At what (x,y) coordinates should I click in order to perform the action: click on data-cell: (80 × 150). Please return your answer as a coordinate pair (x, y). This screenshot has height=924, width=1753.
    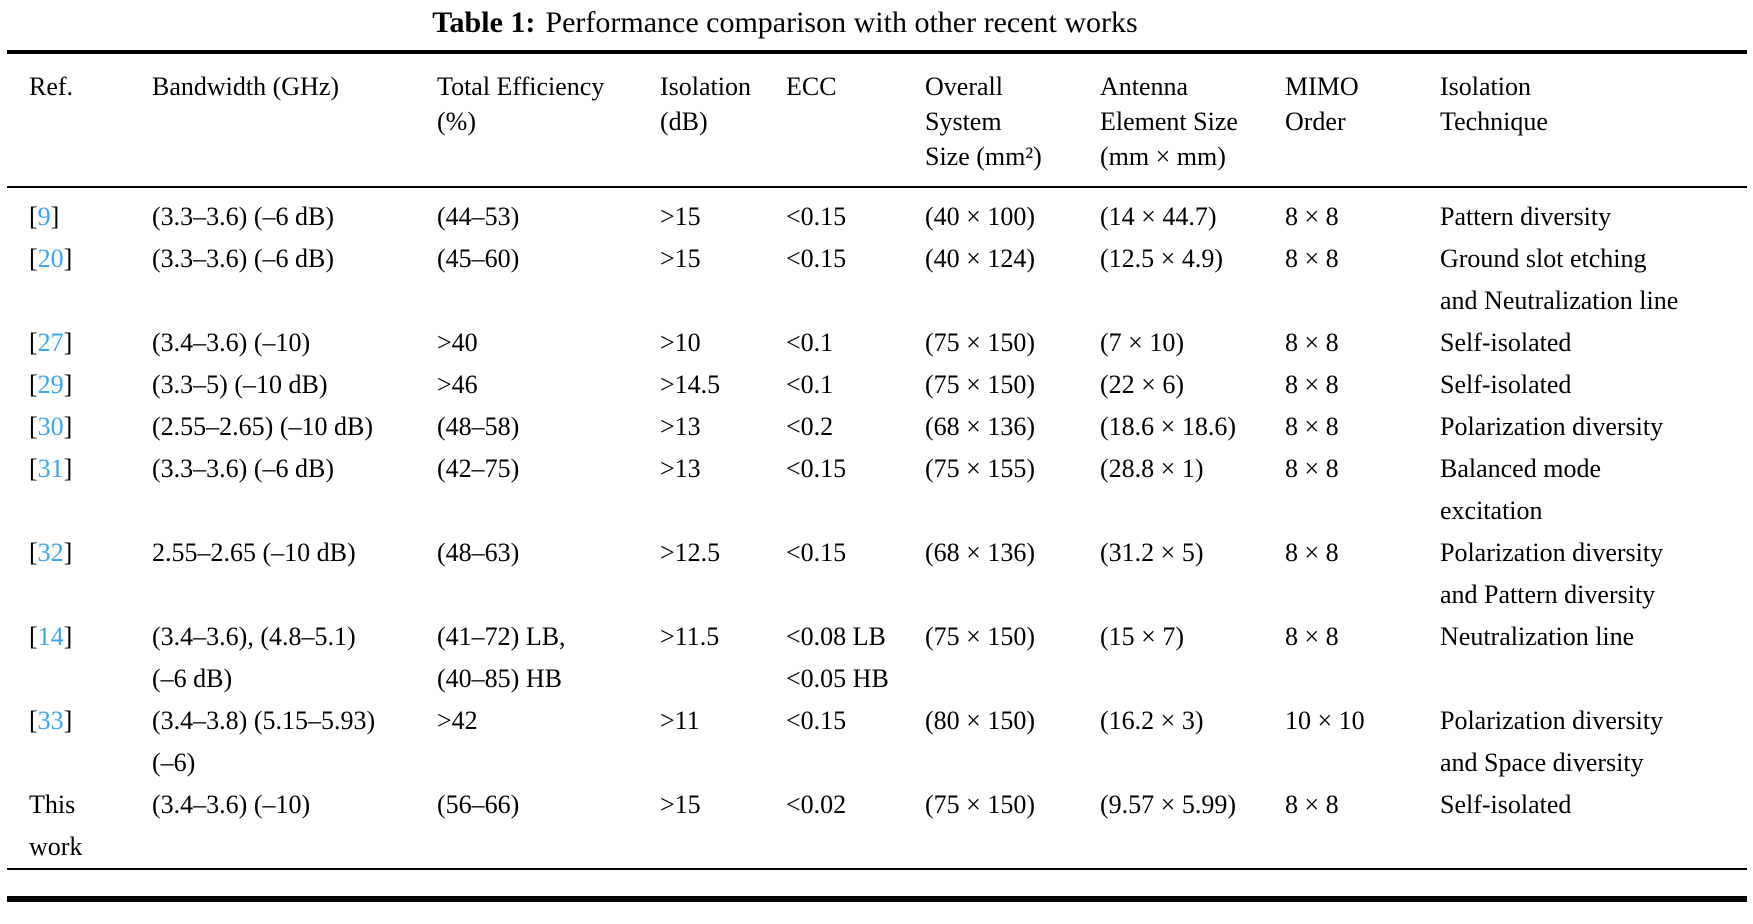
    Looking at the image, I should click on (980, 720).